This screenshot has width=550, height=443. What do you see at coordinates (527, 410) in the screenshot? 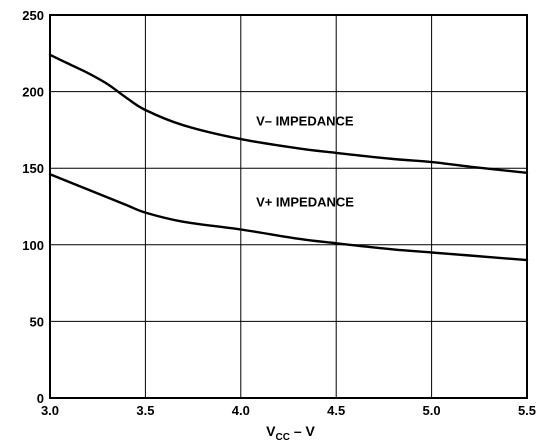
I see `x-tick-label: 5.5` at bounding box center [527, 410].